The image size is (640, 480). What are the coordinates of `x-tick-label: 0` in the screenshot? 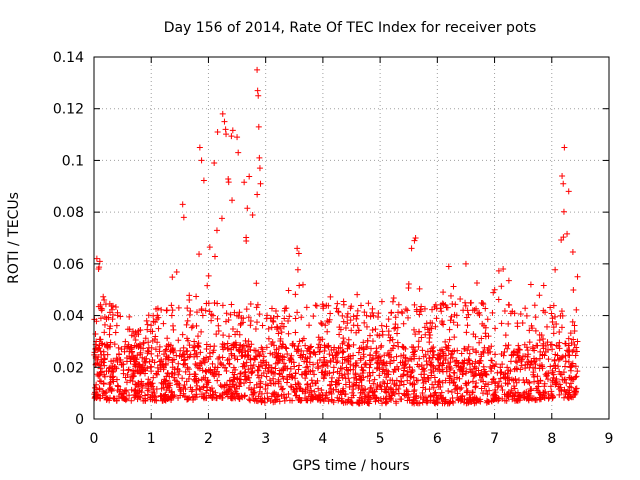 It's located at (94, 439).